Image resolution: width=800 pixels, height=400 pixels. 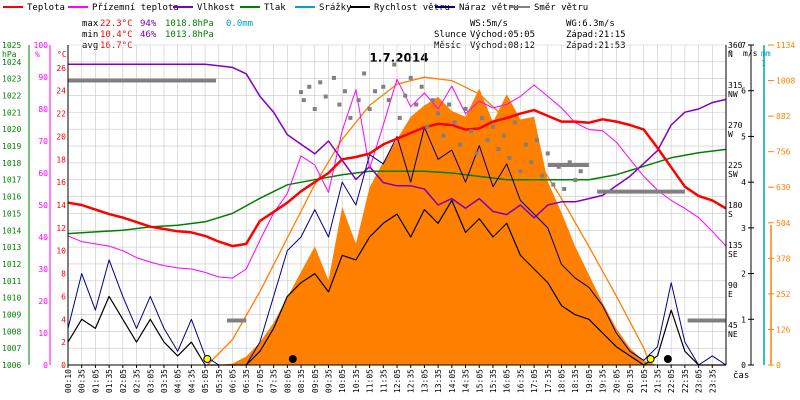 What do you see at coordinates (743, 274) in the screenshot?
I see `wind-tick-label: 2` at bounding box center [743, 274].